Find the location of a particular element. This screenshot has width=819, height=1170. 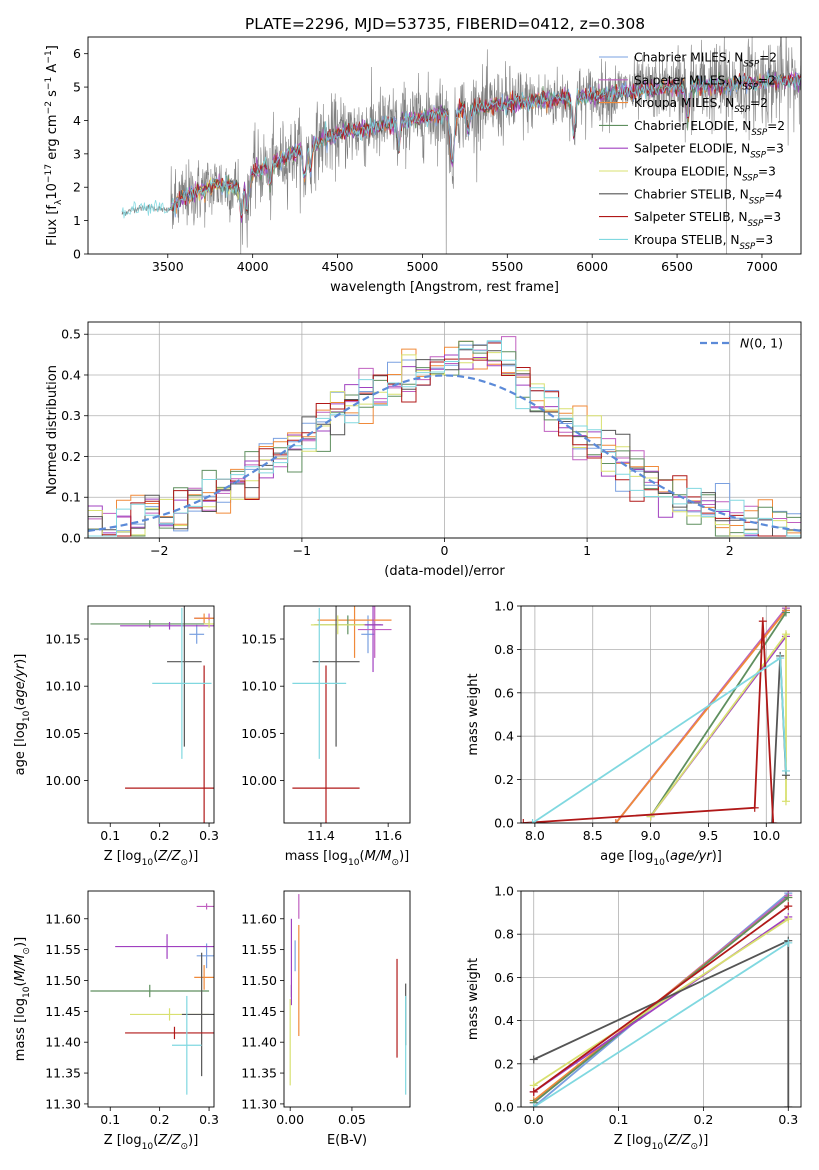

x-tick-label: 8.5 is located at coordinates (593, 835).